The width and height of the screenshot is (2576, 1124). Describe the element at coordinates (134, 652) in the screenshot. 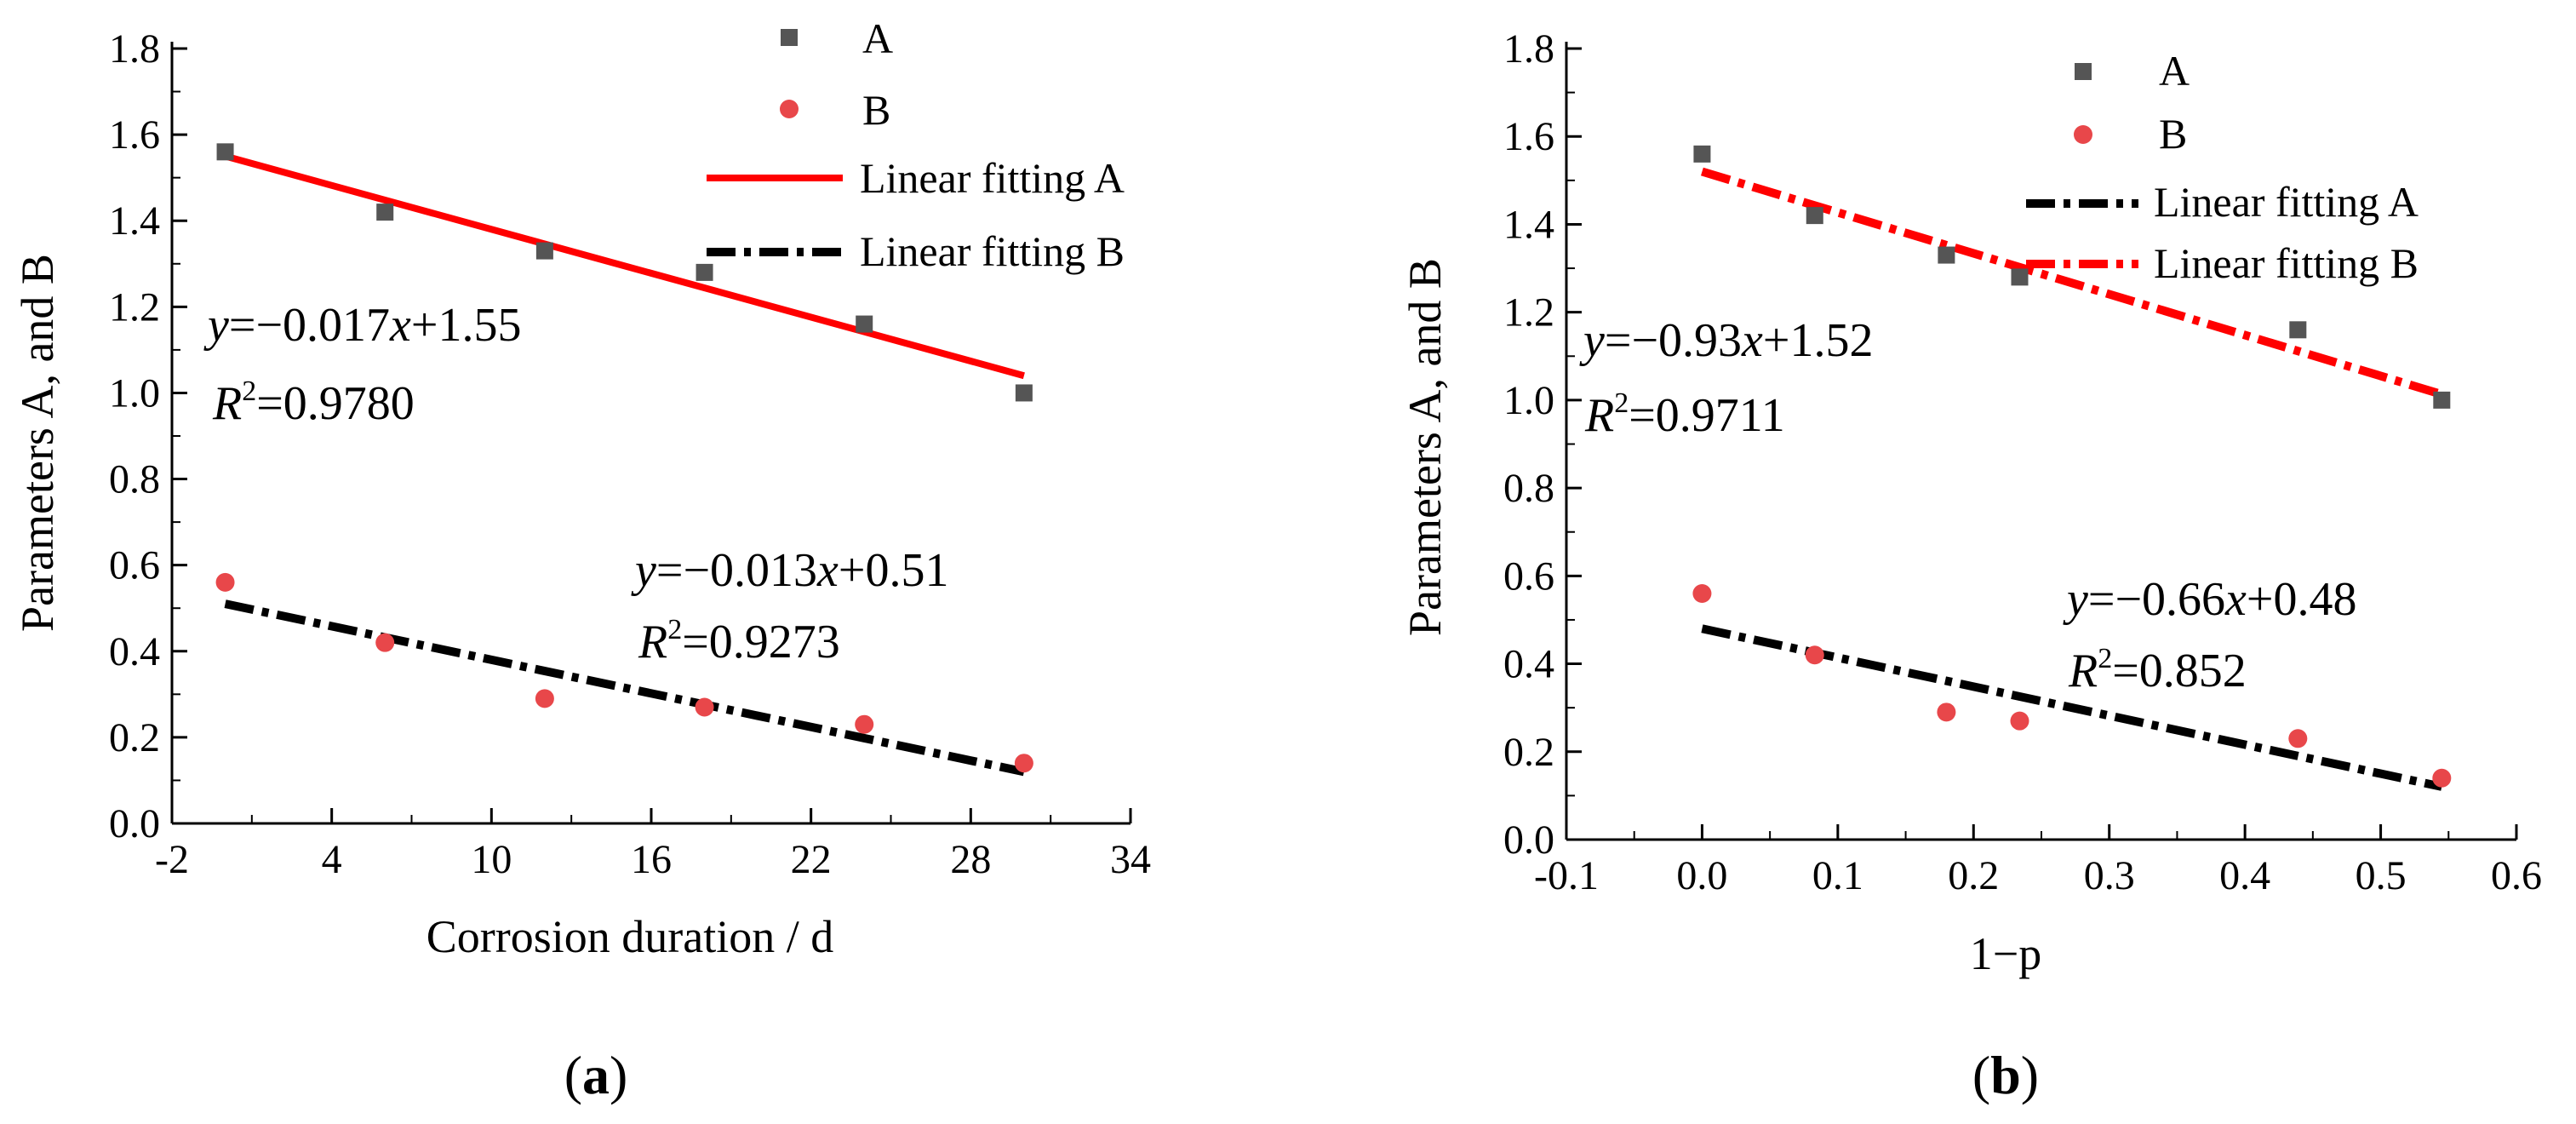

I see `a-y-tick-label: 0.4` at that location.